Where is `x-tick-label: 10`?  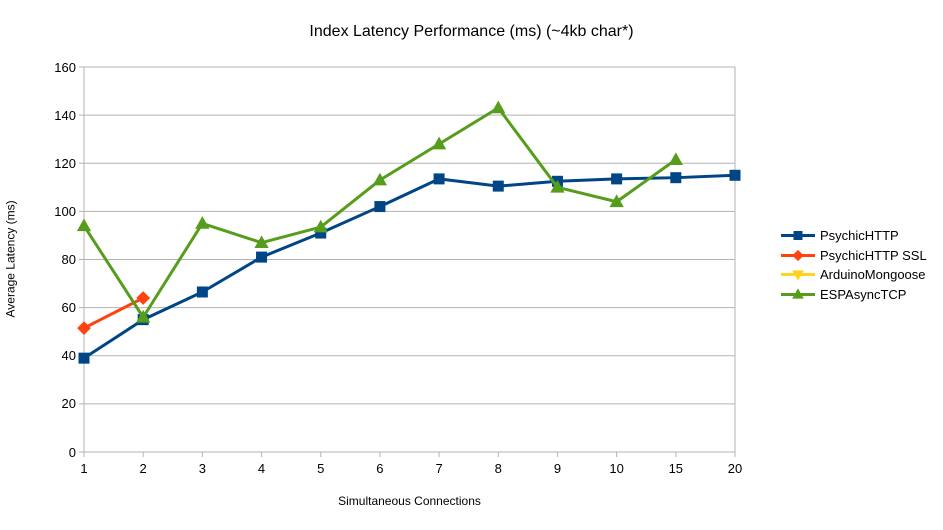
x-tick-label: 10 is located at coordinates (616, 468).